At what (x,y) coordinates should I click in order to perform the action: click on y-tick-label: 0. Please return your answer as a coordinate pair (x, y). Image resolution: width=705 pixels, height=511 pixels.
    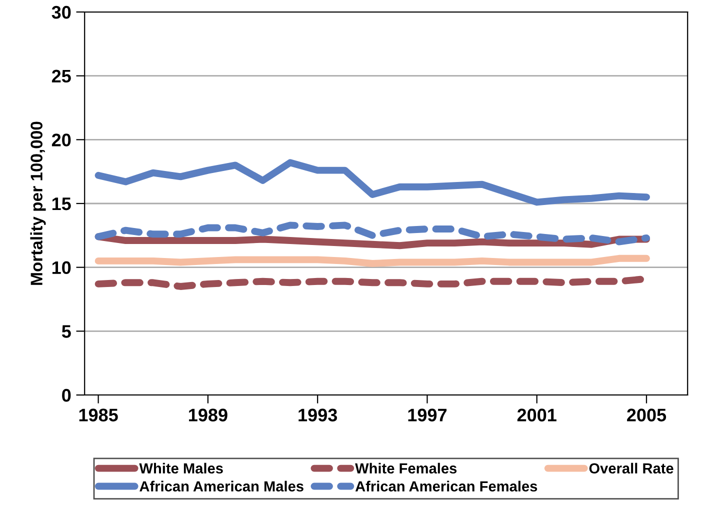
    Looking at the image, I should click on (66, 395).